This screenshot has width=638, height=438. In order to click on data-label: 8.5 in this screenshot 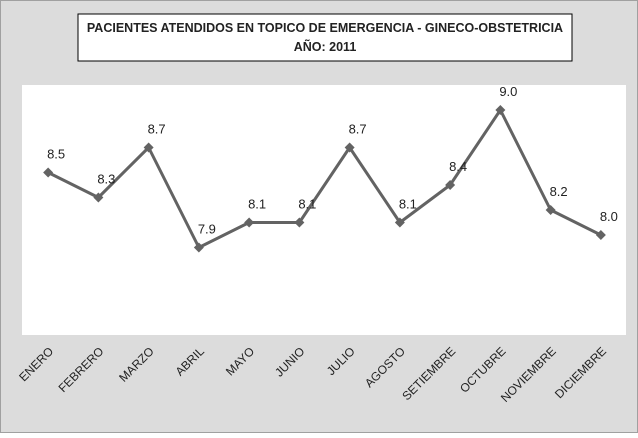, I will do `click(56, 154)`.